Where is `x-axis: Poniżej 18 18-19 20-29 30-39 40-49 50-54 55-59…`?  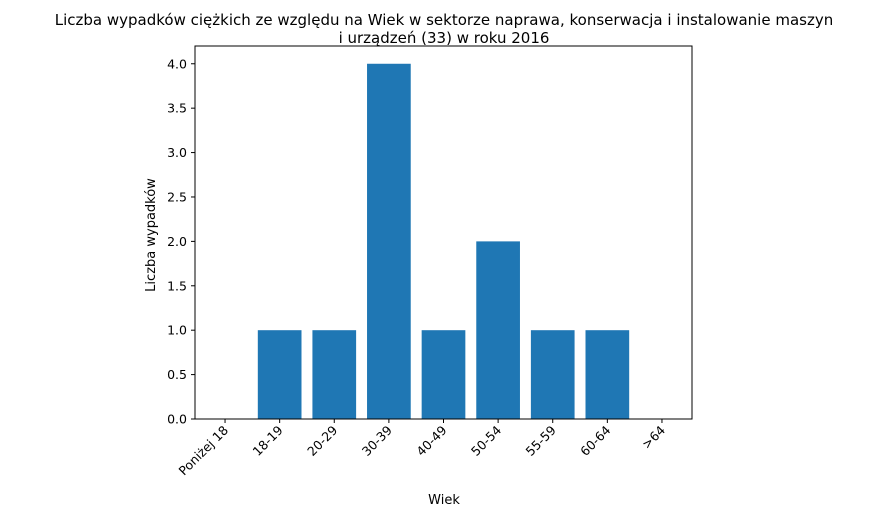
x-axis: Poniżej 18 18-19 20-29 30-39 40-49 50-54 55-59… is located at coordinates (421, 448).